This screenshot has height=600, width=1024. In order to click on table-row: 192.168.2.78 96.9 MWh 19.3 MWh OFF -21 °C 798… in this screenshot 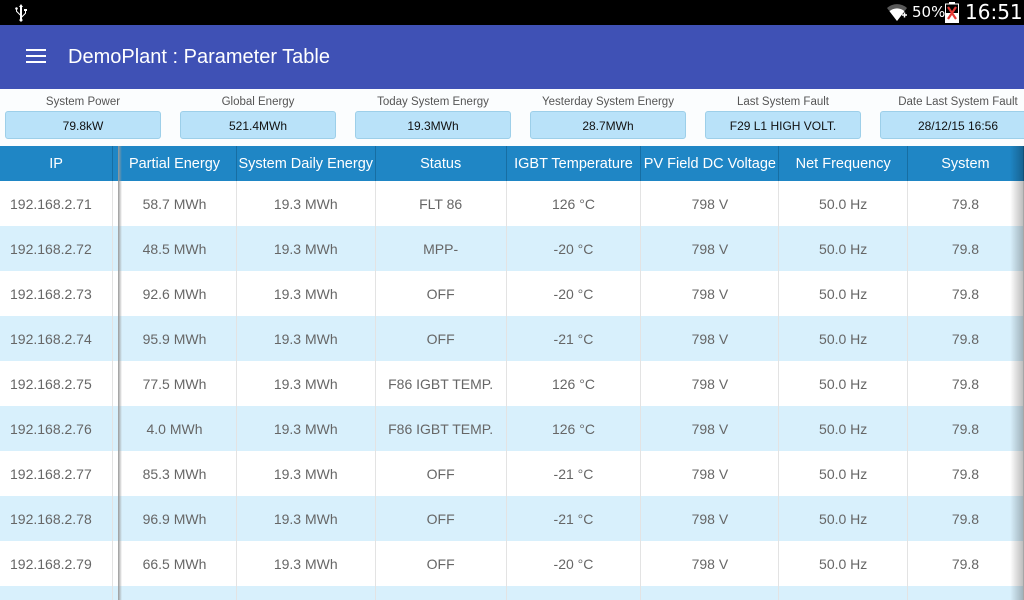, I will do `click(512, 518)`.